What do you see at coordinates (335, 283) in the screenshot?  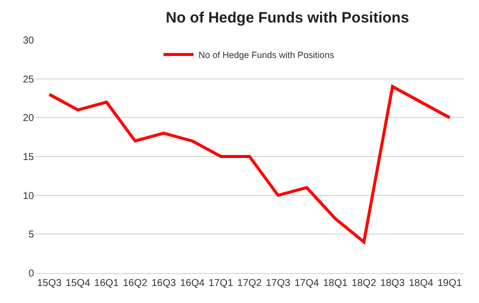 I see `x-tick-label: 18Q1` at bounding box center [335, 283].